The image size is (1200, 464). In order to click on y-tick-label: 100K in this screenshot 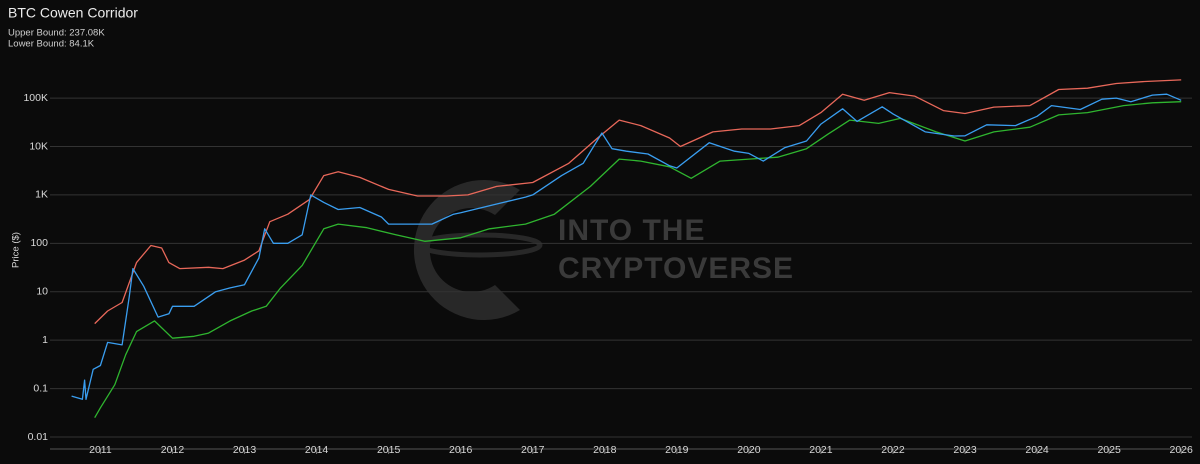, I will do `click(35, 98)`.